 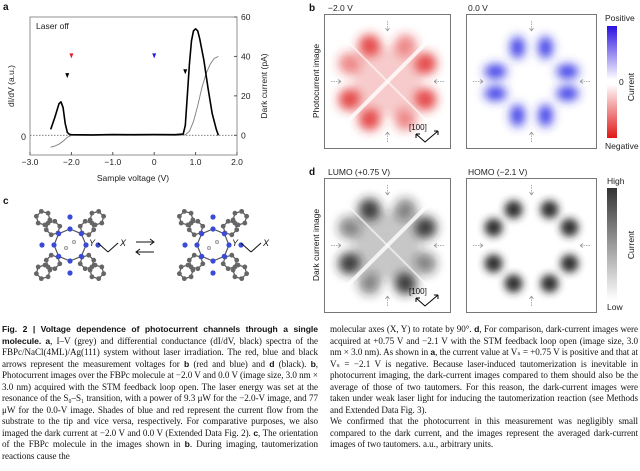 What do you see at coordinates (316, 245) in the screenshot?
I see `dark-current-row-label: Dark current image` at bounding box center [316, 245].